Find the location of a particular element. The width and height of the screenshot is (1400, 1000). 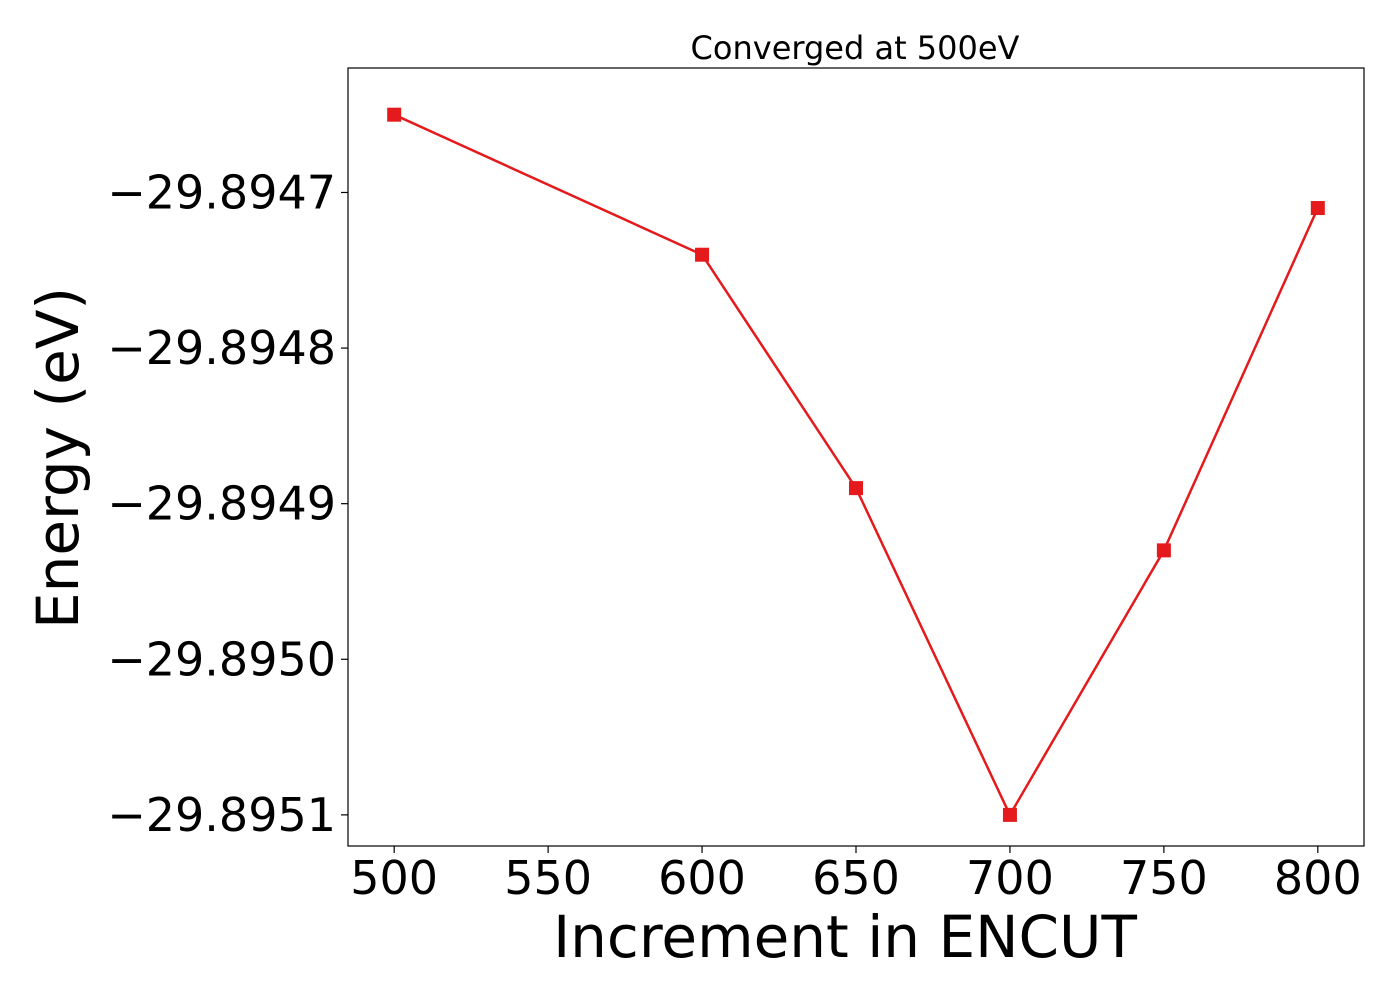

x-axis-label: Increment in ENCUT is located at coordinates (845, 937).